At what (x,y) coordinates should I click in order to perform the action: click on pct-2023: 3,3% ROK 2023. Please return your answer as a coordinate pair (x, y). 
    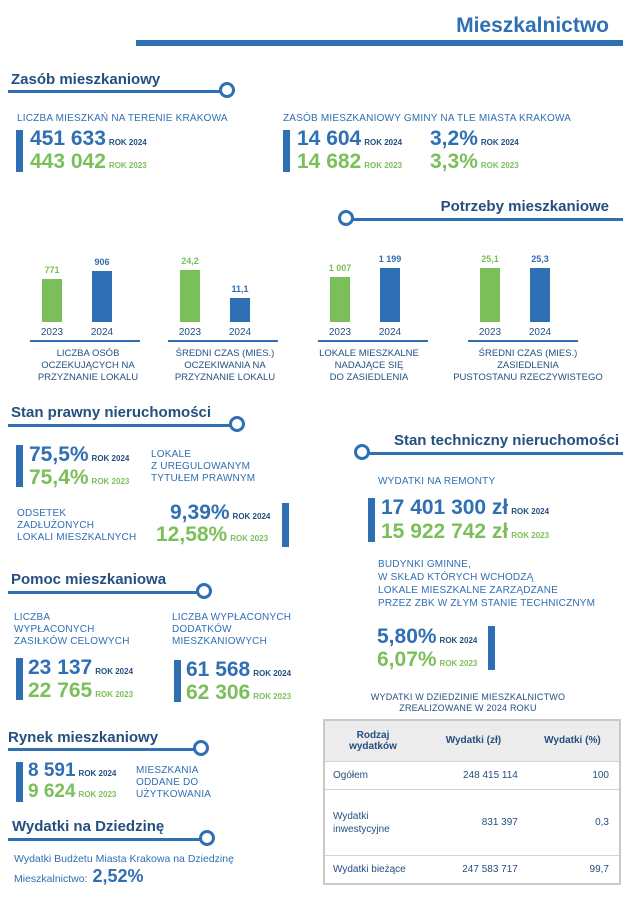
    Looking at the image, I should click on (474, 161).